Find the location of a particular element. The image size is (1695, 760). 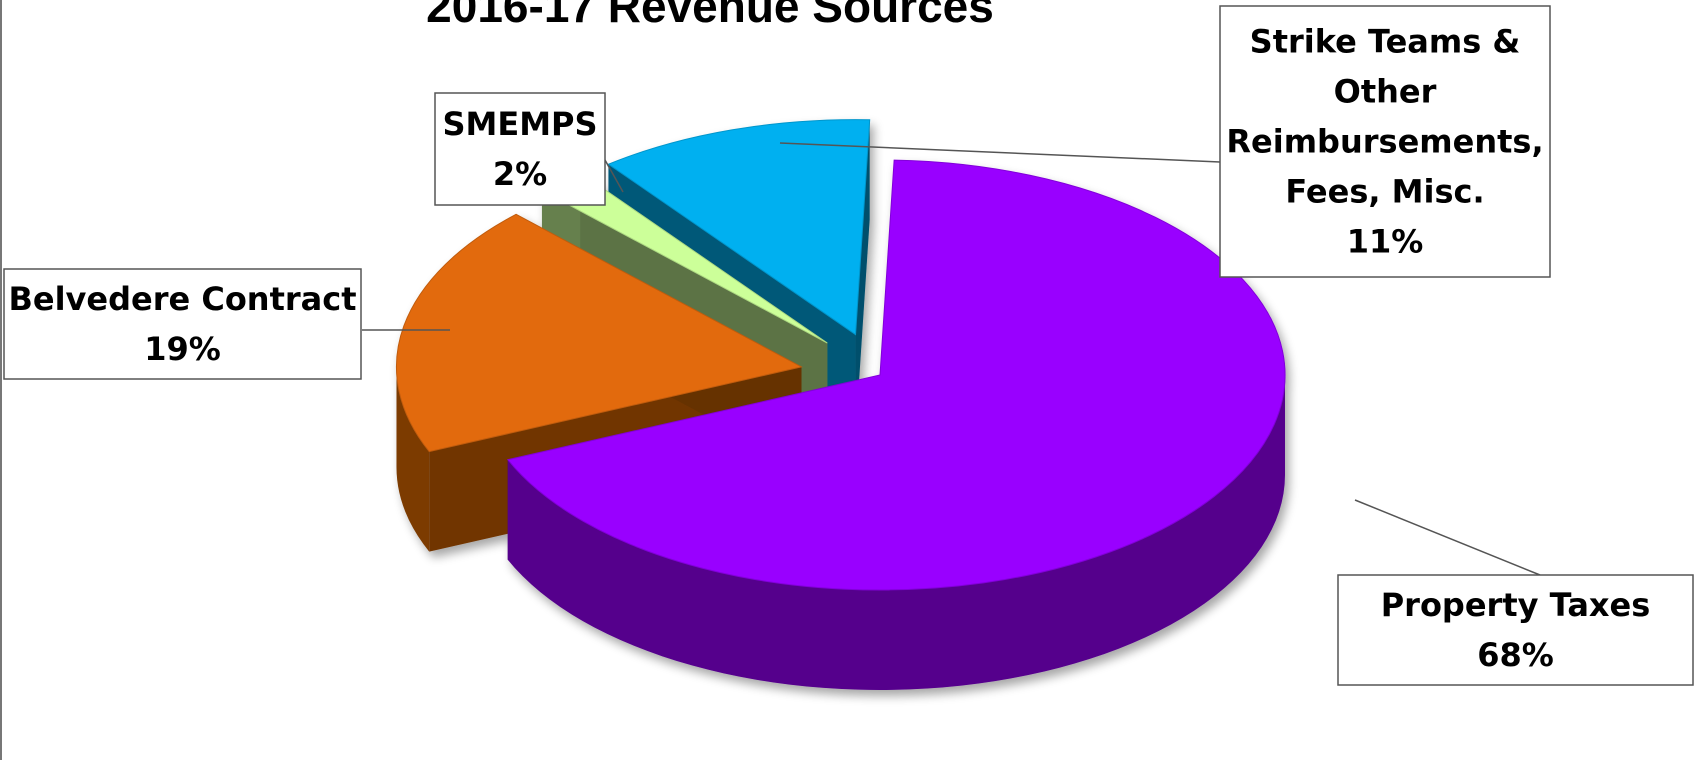

slice-category-label: Strike Teams & is located at coordinates (1385, 42).